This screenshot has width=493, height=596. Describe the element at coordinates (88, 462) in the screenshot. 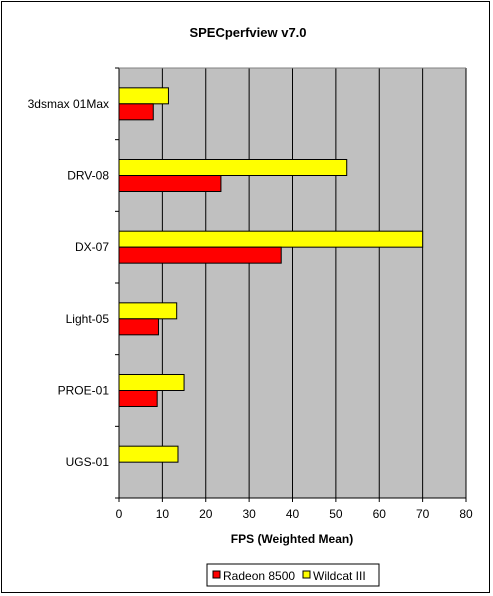

I see `category-label: UGS-01` at that location.